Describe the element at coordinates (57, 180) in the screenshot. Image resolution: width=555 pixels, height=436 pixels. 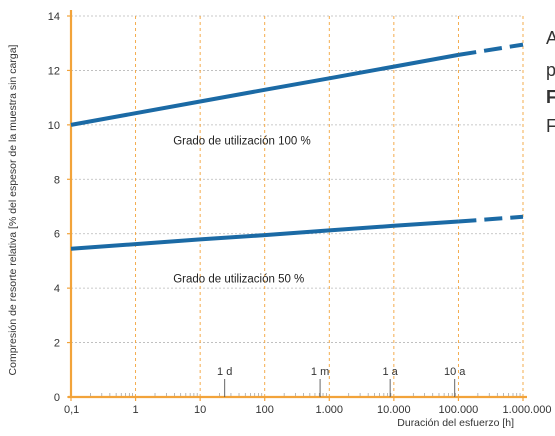
I see `y-tick-label: 8` at that location.